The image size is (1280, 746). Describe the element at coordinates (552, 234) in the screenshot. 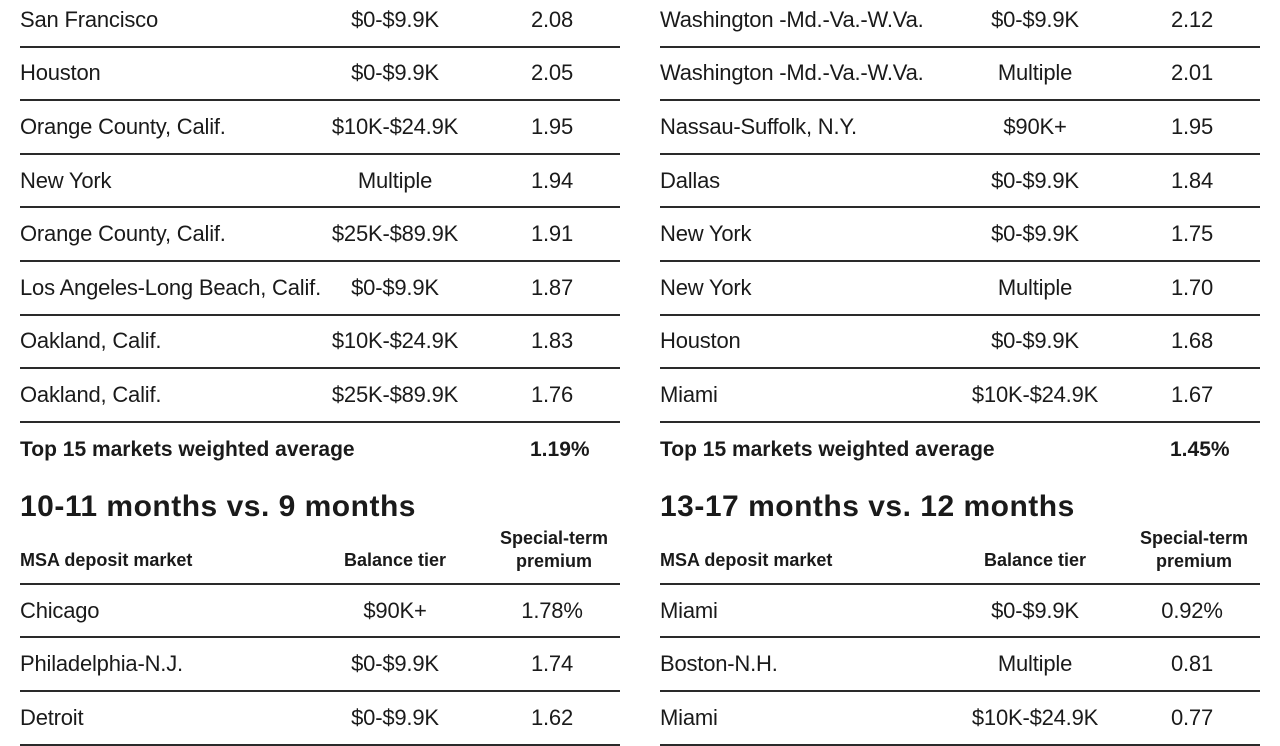

I see `premium-cell: 1.91` at that location.